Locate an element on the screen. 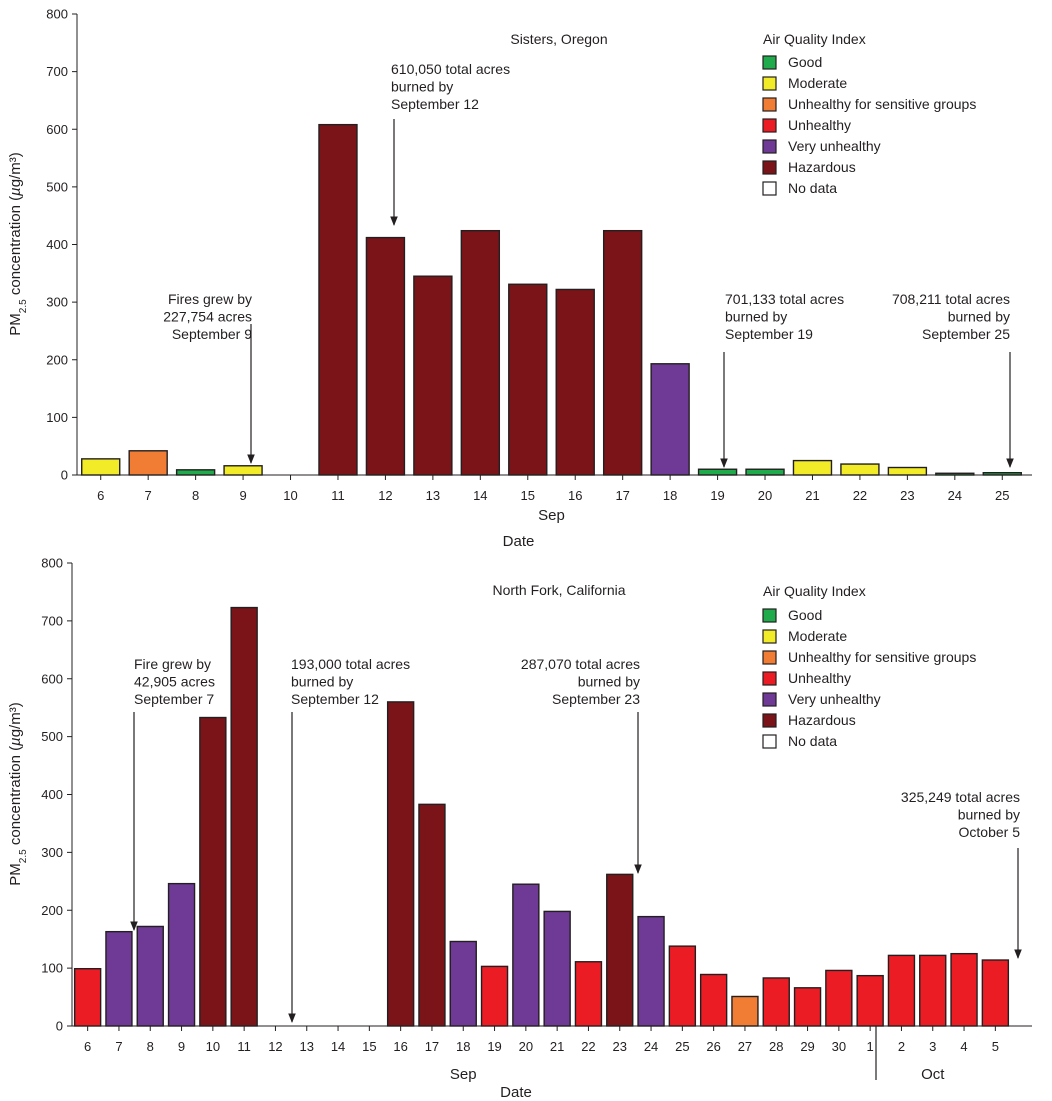  x-axis-title: Date is located at coordinates (516, 1092).